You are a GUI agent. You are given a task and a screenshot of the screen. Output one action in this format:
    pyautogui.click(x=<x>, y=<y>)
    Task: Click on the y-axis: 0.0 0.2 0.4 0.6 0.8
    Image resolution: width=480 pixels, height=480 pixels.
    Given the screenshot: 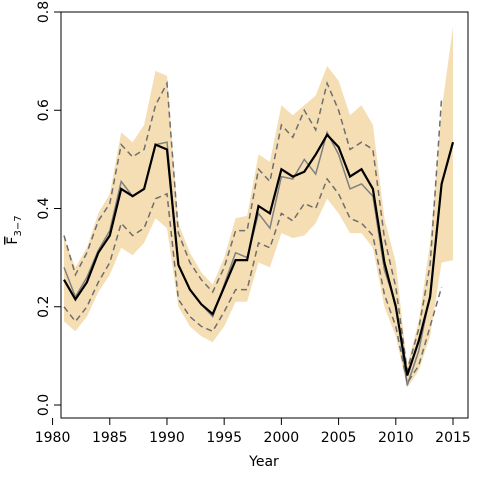 What is the action you would take?
    pyautogui.click(x=48, y=208)
    